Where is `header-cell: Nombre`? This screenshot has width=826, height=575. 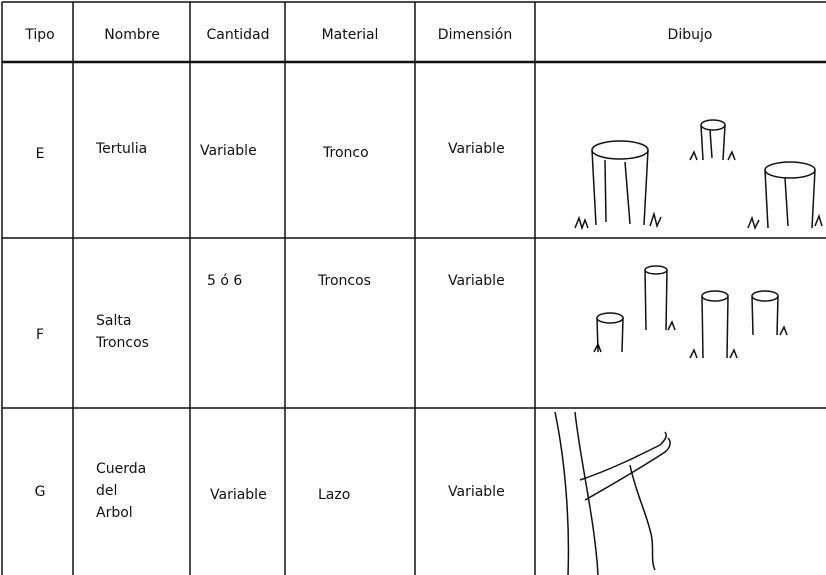 header-cell: Nombre is located at coordinates (132, 35).